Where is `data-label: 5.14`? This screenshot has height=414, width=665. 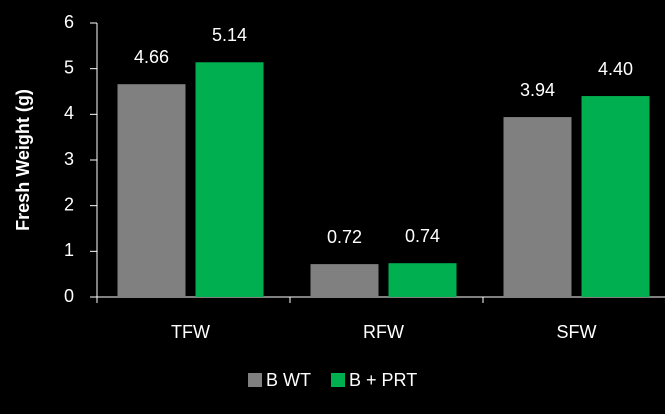
data-label: 5.14 is located at coordinates (229, 35).